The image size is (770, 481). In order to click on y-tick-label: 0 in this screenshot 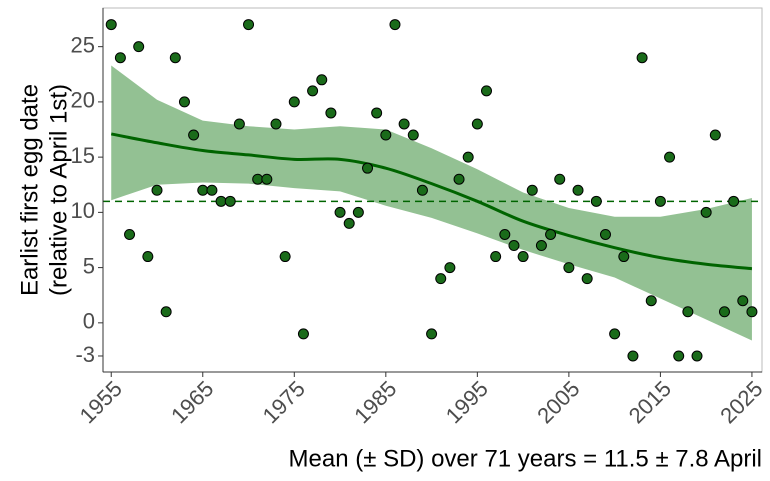, I will do `click(89, 321)`.